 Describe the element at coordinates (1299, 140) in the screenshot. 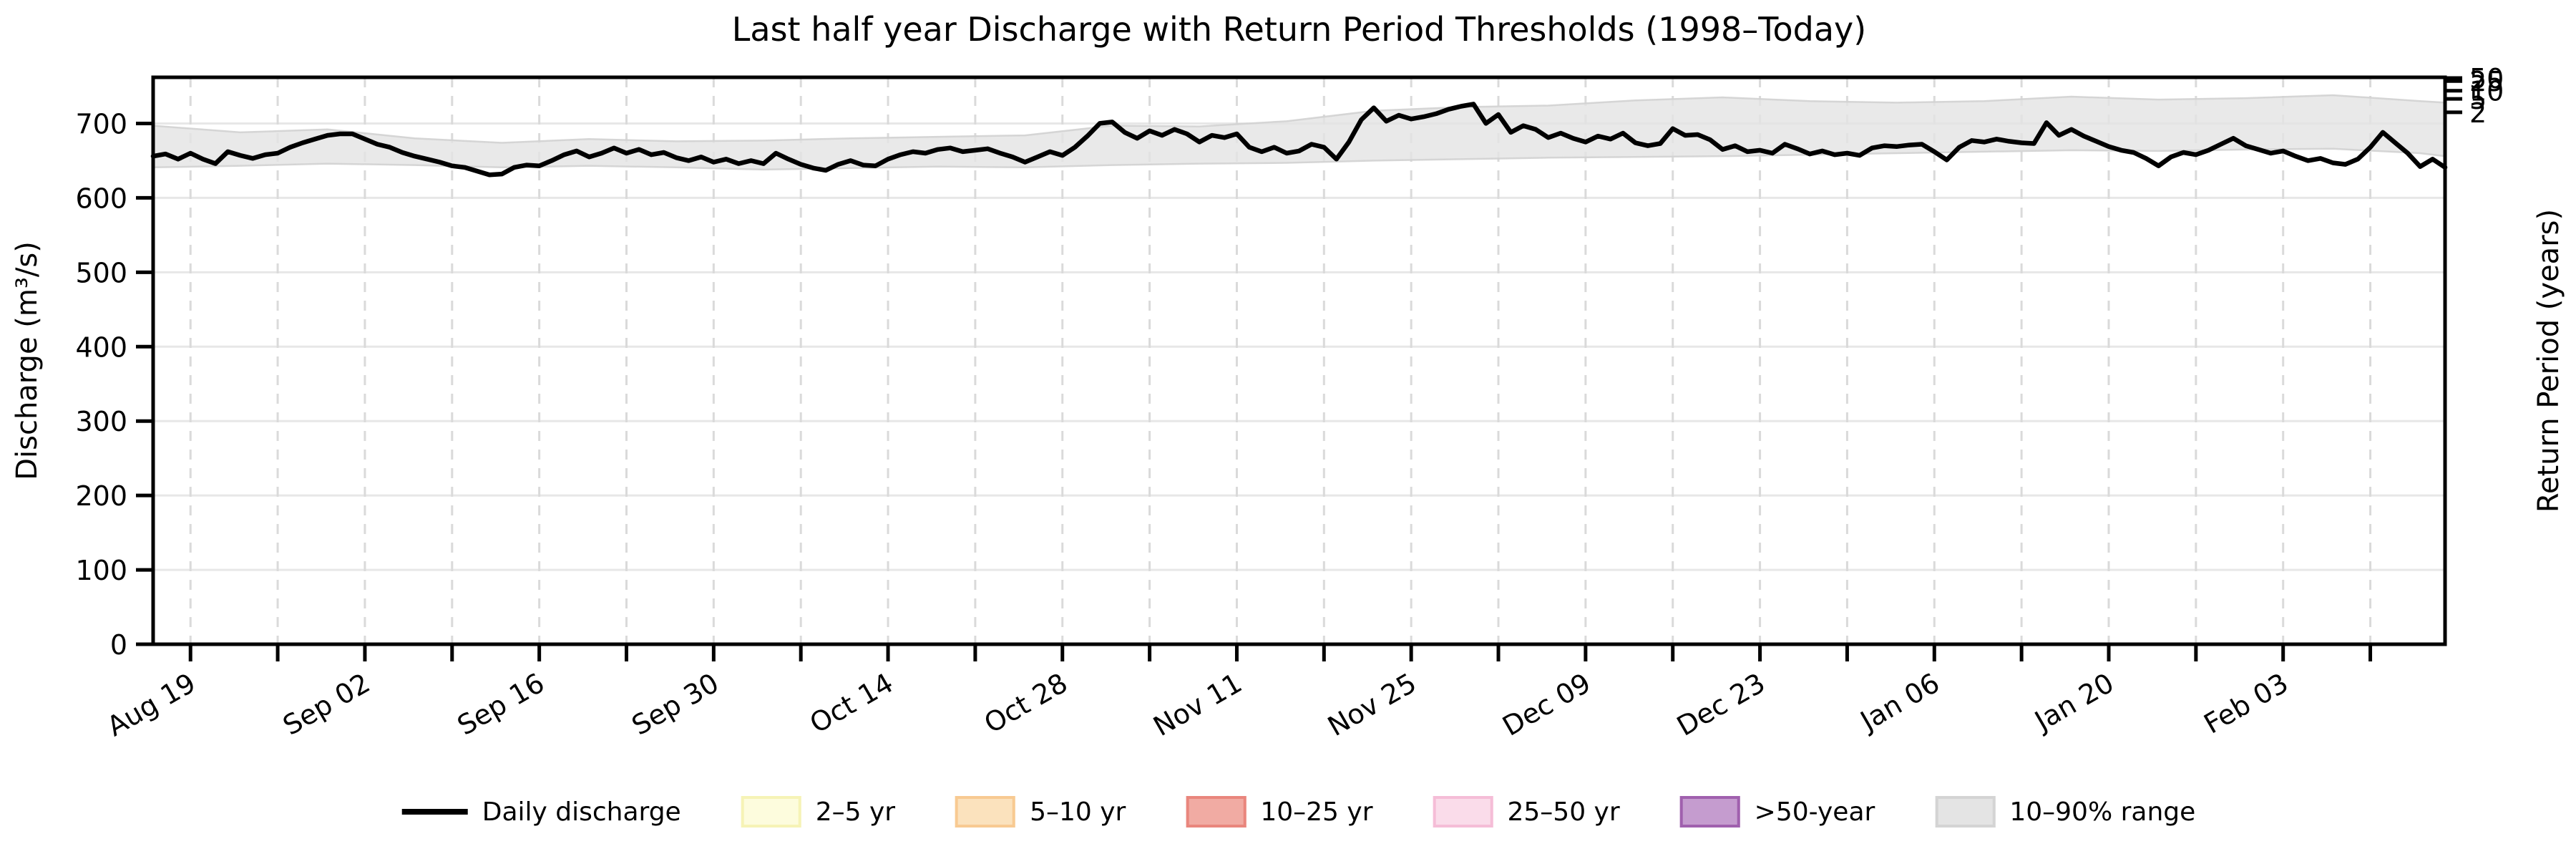

I see `daily-discharge-line` at that location.